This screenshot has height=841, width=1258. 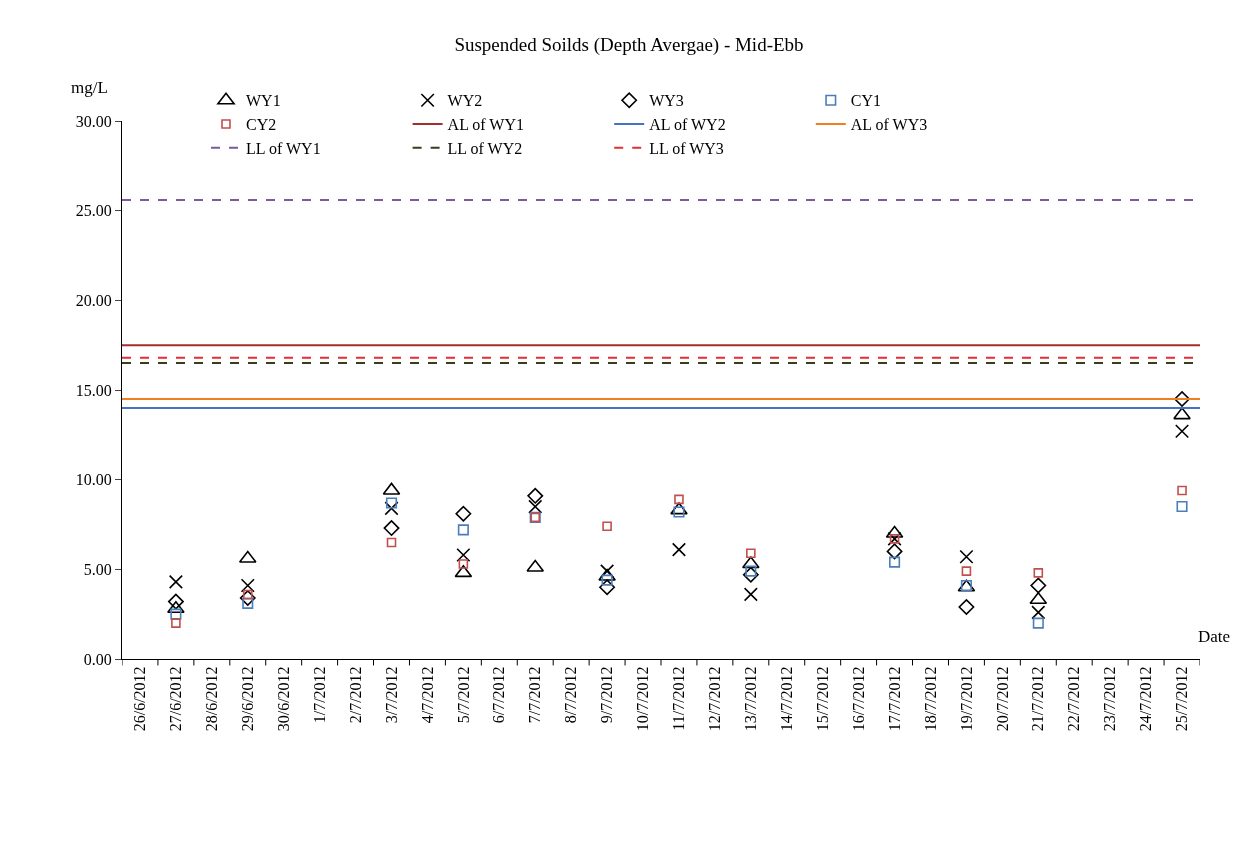 I want to click on x-tick-label: 21/7/2012, so click(x=1038, y=699).